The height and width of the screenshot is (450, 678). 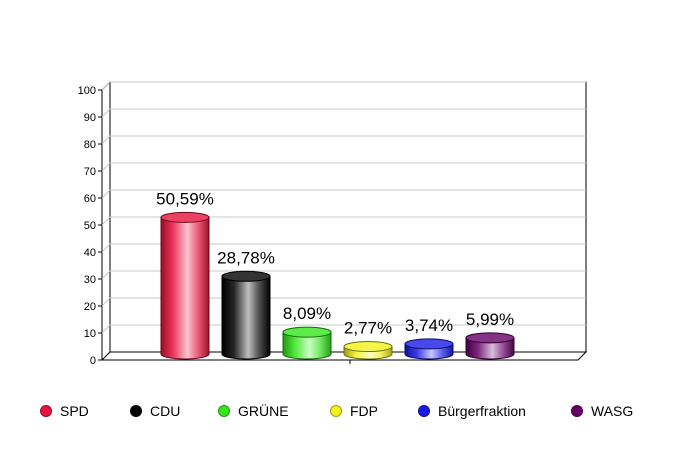 I want to click on data-label: 3,74%, so click(x=429, y=325).